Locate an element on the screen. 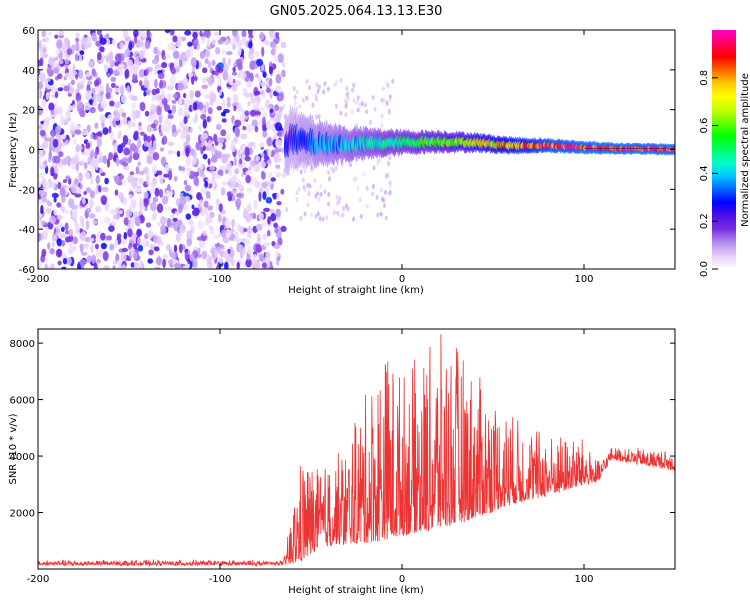 The height and width of the screenshot is (600, 750). x-tick-label: -100 is located at coordinates (220, 279).